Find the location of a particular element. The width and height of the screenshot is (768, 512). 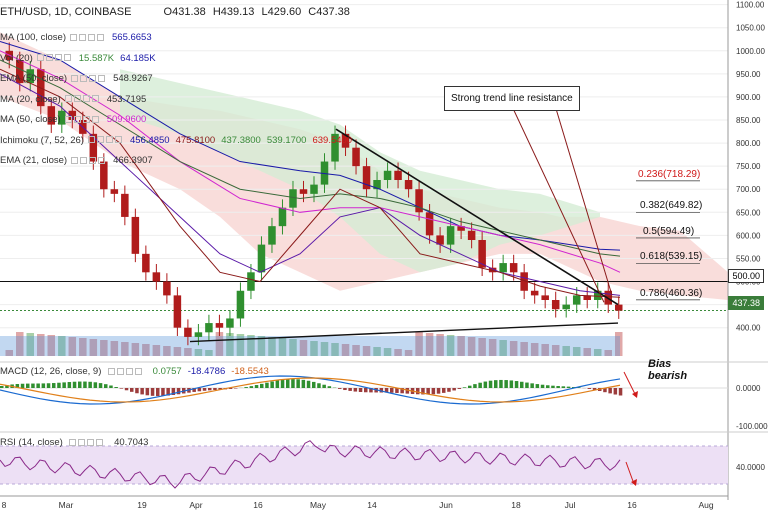

indicator-label: EMA (50, close) is located at coordinates (34, 78).